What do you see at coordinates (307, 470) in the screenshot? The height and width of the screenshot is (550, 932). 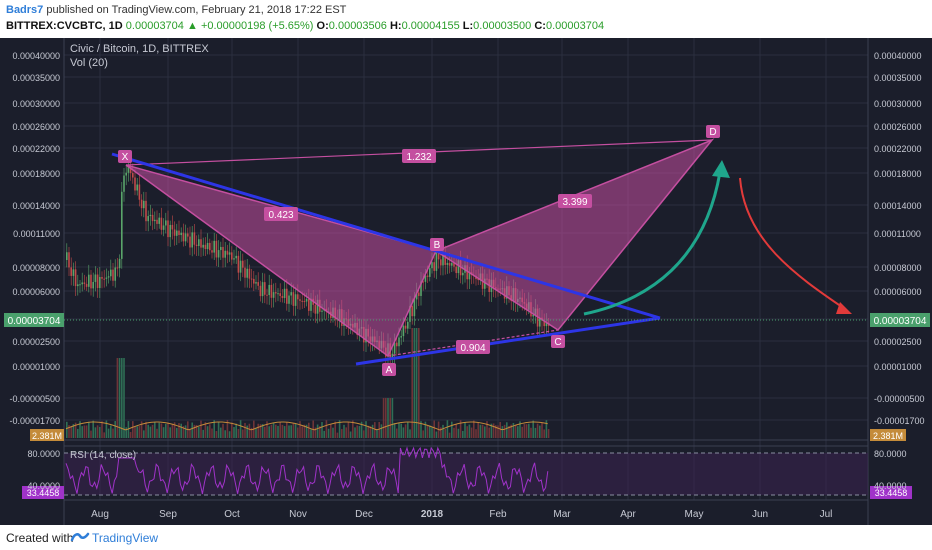 I see `rsi-line` at bounding box center [307, 470].